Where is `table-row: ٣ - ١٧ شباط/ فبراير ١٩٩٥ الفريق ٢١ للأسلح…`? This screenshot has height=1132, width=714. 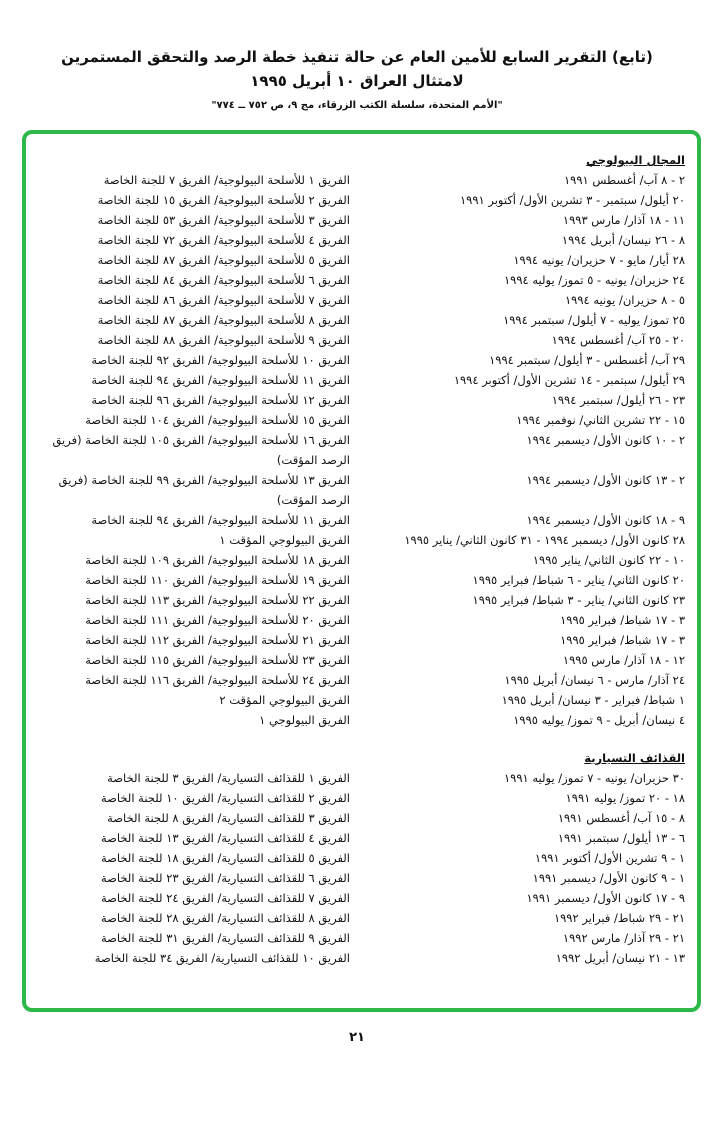 table-row: ٣ - ١٧ شباط/ فبراير ١٩٩٥ الفريق ٢١ للأسلح… is located at coordinates (362, 640).